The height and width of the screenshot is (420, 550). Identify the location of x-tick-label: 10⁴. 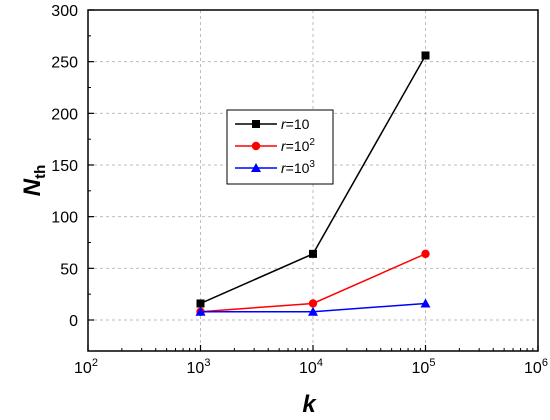
(311, 367).